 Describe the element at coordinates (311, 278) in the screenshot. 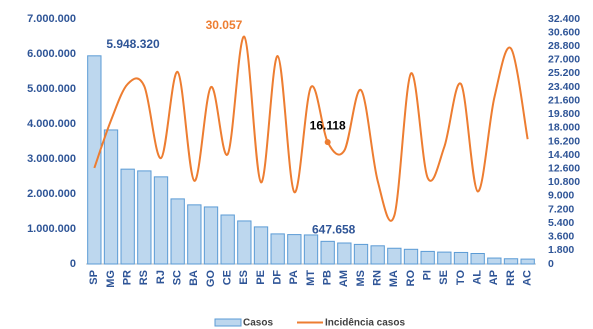

I see `x-tick-label: MT` at that location.